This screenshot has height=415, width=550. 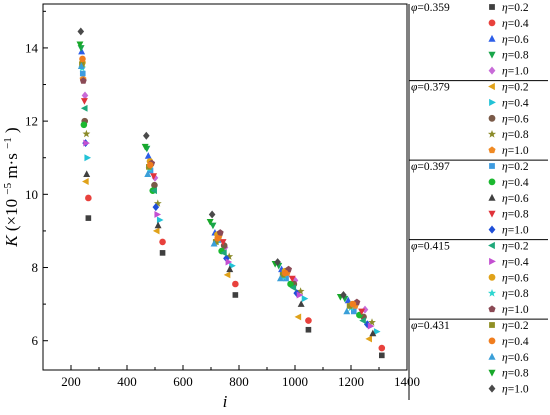 I want to click on legend-phi-label: φ=0.431, so click(x=430, y=326).